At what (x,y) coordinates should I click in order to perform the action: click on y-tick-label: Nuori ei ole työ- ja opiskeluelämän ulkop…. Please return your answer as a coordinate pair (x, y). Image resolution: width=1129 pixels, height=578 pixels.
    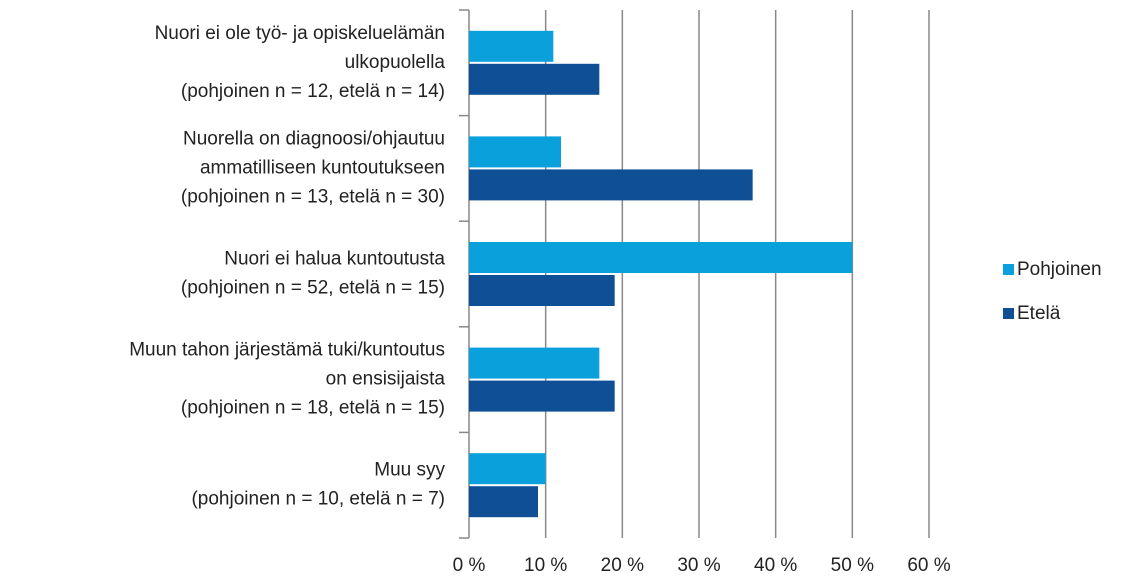
    Looking at the image, I should click on (300, 62).